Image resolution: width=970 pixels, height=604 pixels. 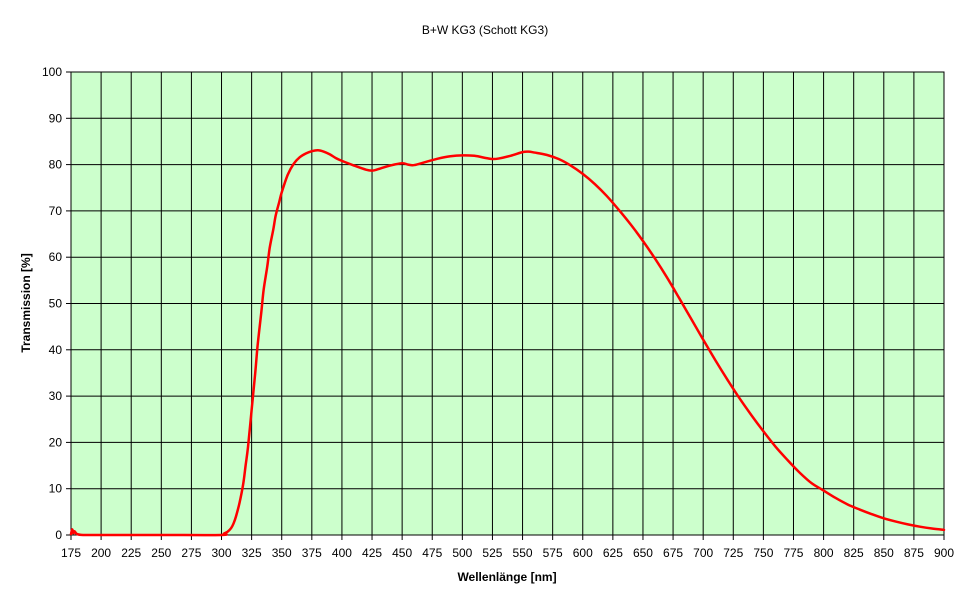 What do you see at coordinates (131, 553) in the screenshot?
I see `x-tick-label: 225` at bounding box center [131, 553].